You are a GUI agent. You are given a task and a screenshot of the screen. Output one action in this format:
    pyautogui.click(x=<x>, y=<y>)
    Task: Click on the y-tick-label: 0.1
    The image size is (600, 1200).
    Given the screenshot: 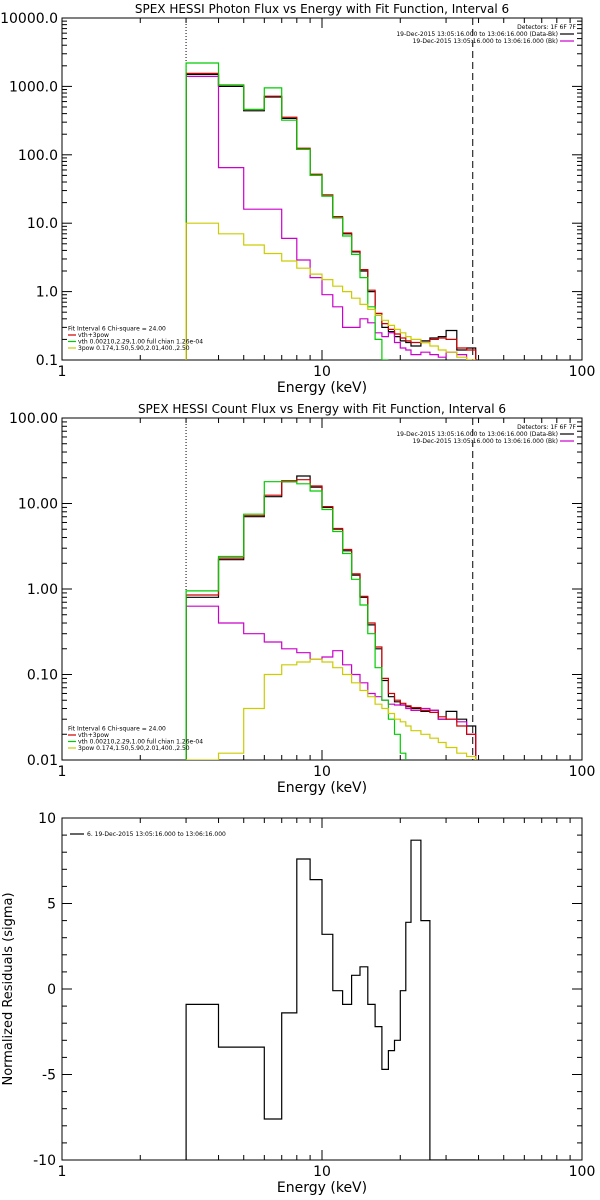 What is the action you would take?
    pyautogui.click(x=47, y=361)
    